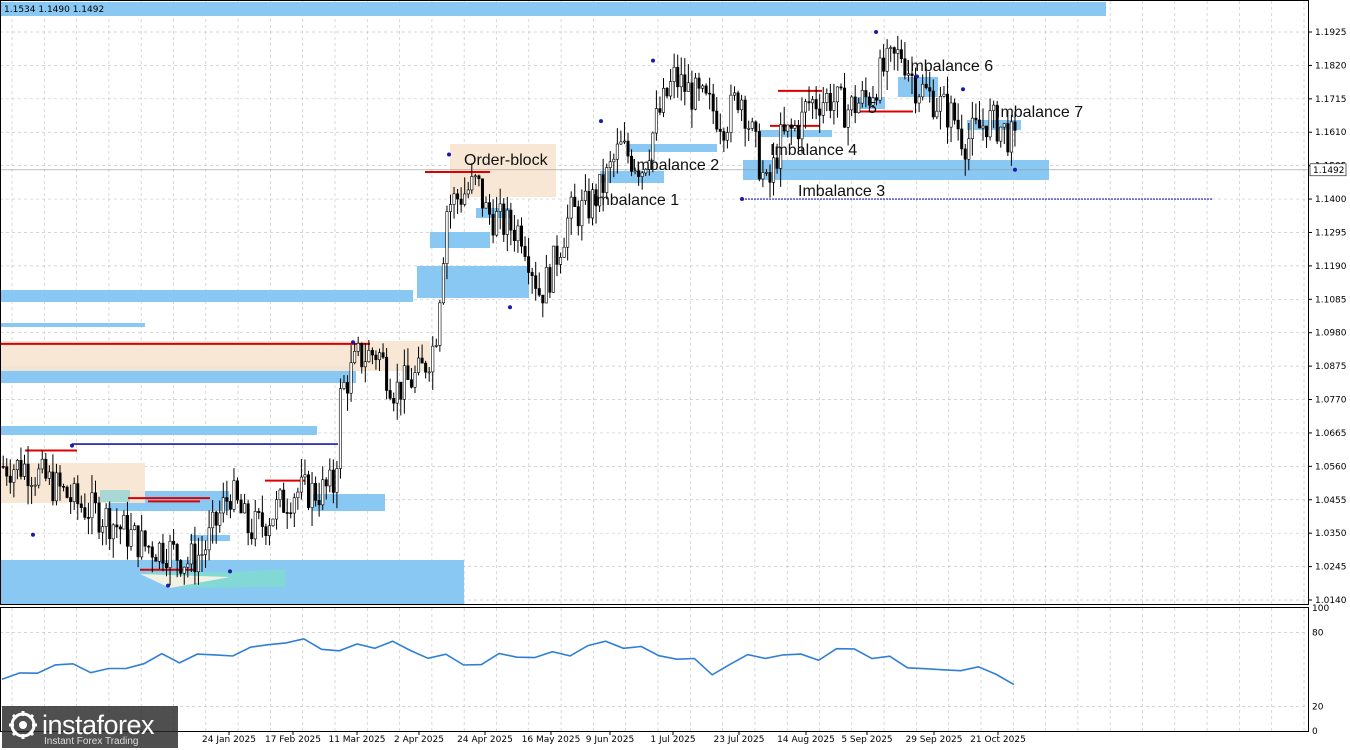 This screenshot has height=750, width=1350. Describe the element at coordinates (739, 740) in the screenshot. I see `time-tick-label: 23 Jul 2025` at that location.